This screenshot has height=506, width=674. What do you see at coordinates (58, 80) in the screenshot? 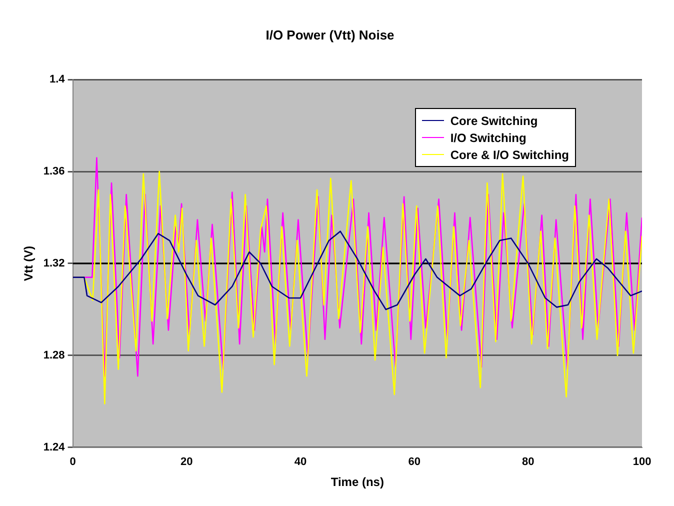
I see `y-tick-label: 1.4` at bounding box center [58, 80].